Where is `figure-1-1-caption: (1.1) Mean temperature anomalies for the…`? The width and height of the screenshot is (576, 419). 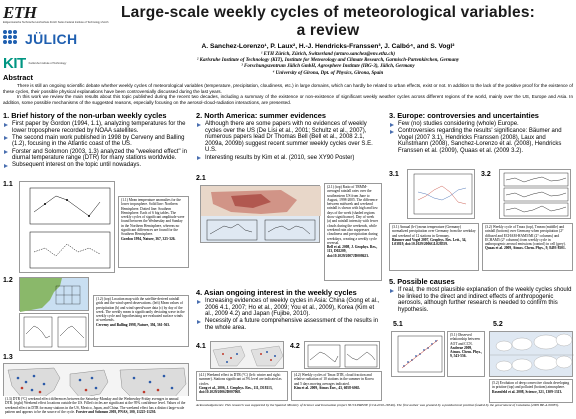 figure-1-1-caption: (1.1) Mean temperature anomalies for the… is located at coordinates (153, 232).